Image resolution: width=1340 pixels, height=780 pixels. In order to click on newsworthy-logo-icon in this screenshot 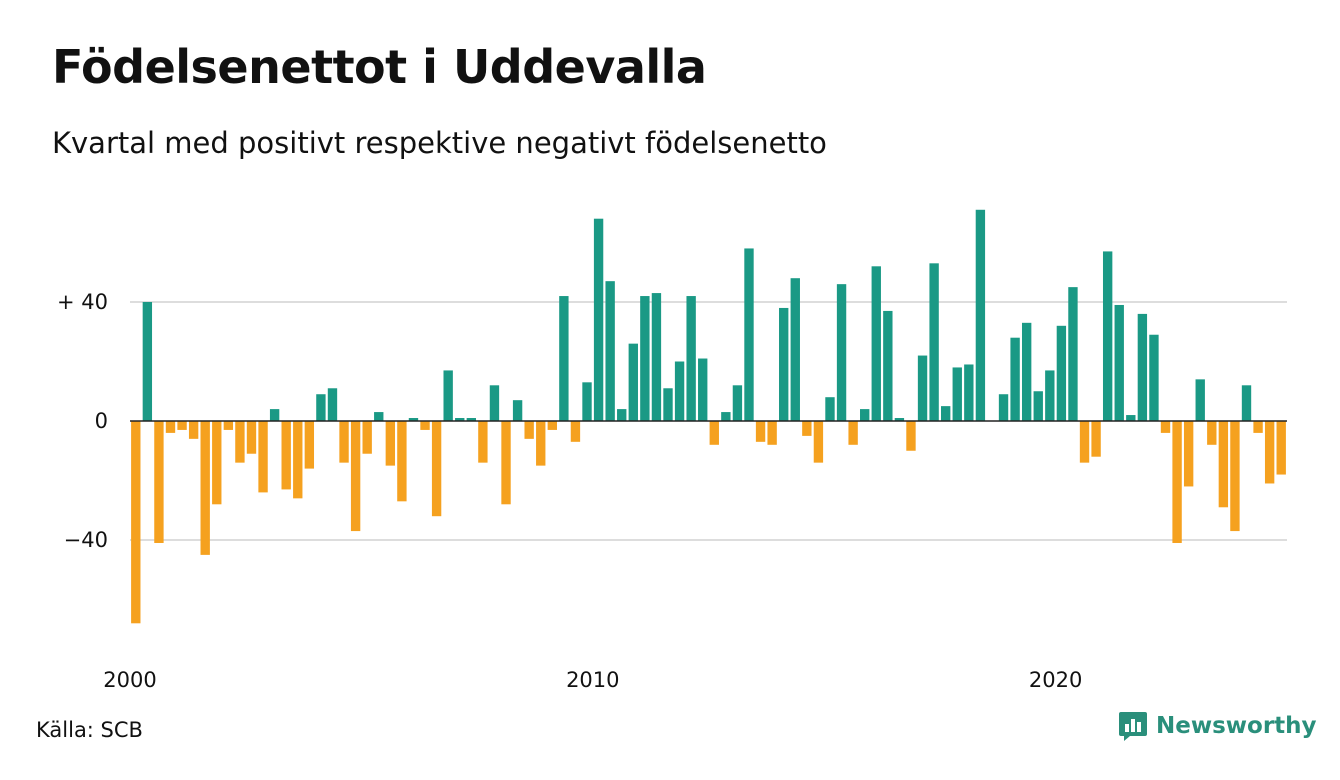, I will do `click(1133, 726)`.